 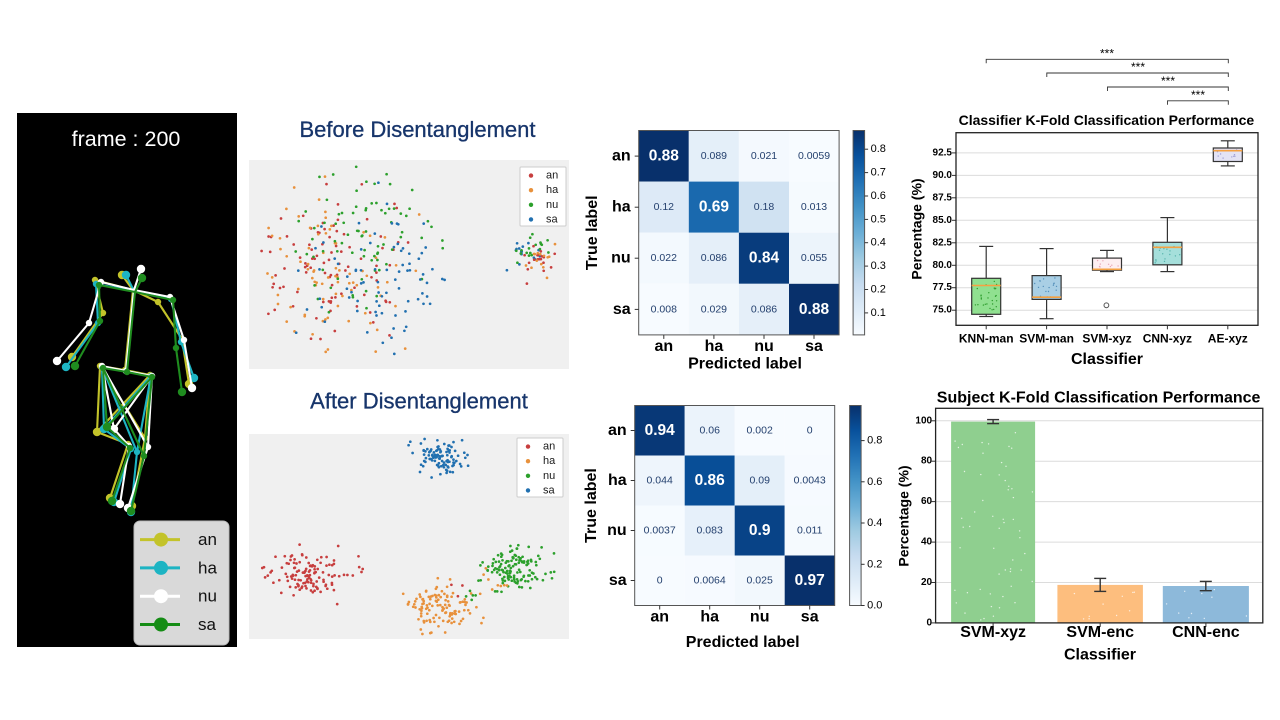 I want to click on svg-text: 0.94, so click(x=660, y=430).